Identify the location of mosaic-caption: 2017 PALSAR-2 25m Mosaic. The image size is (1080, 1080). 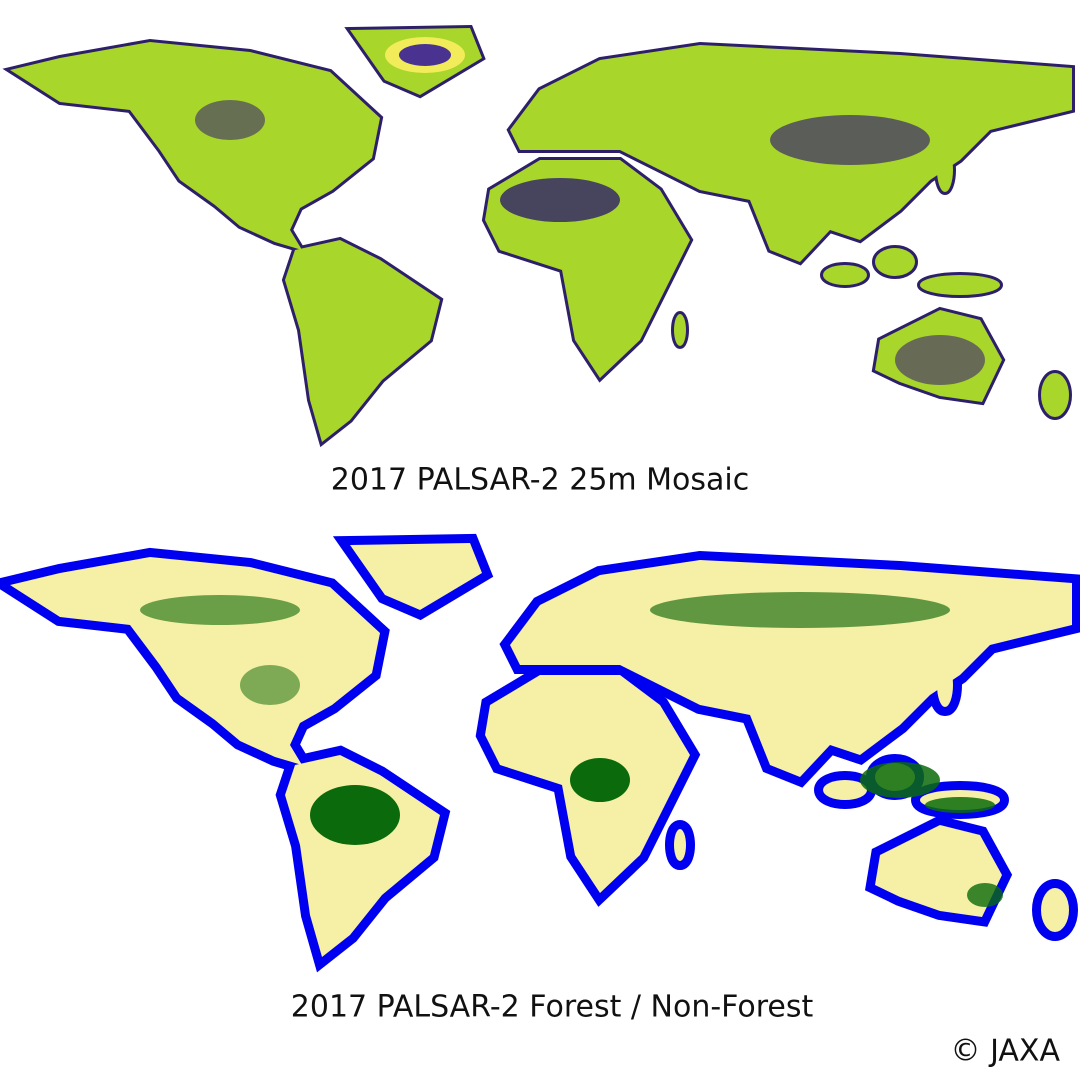
(540, 480).